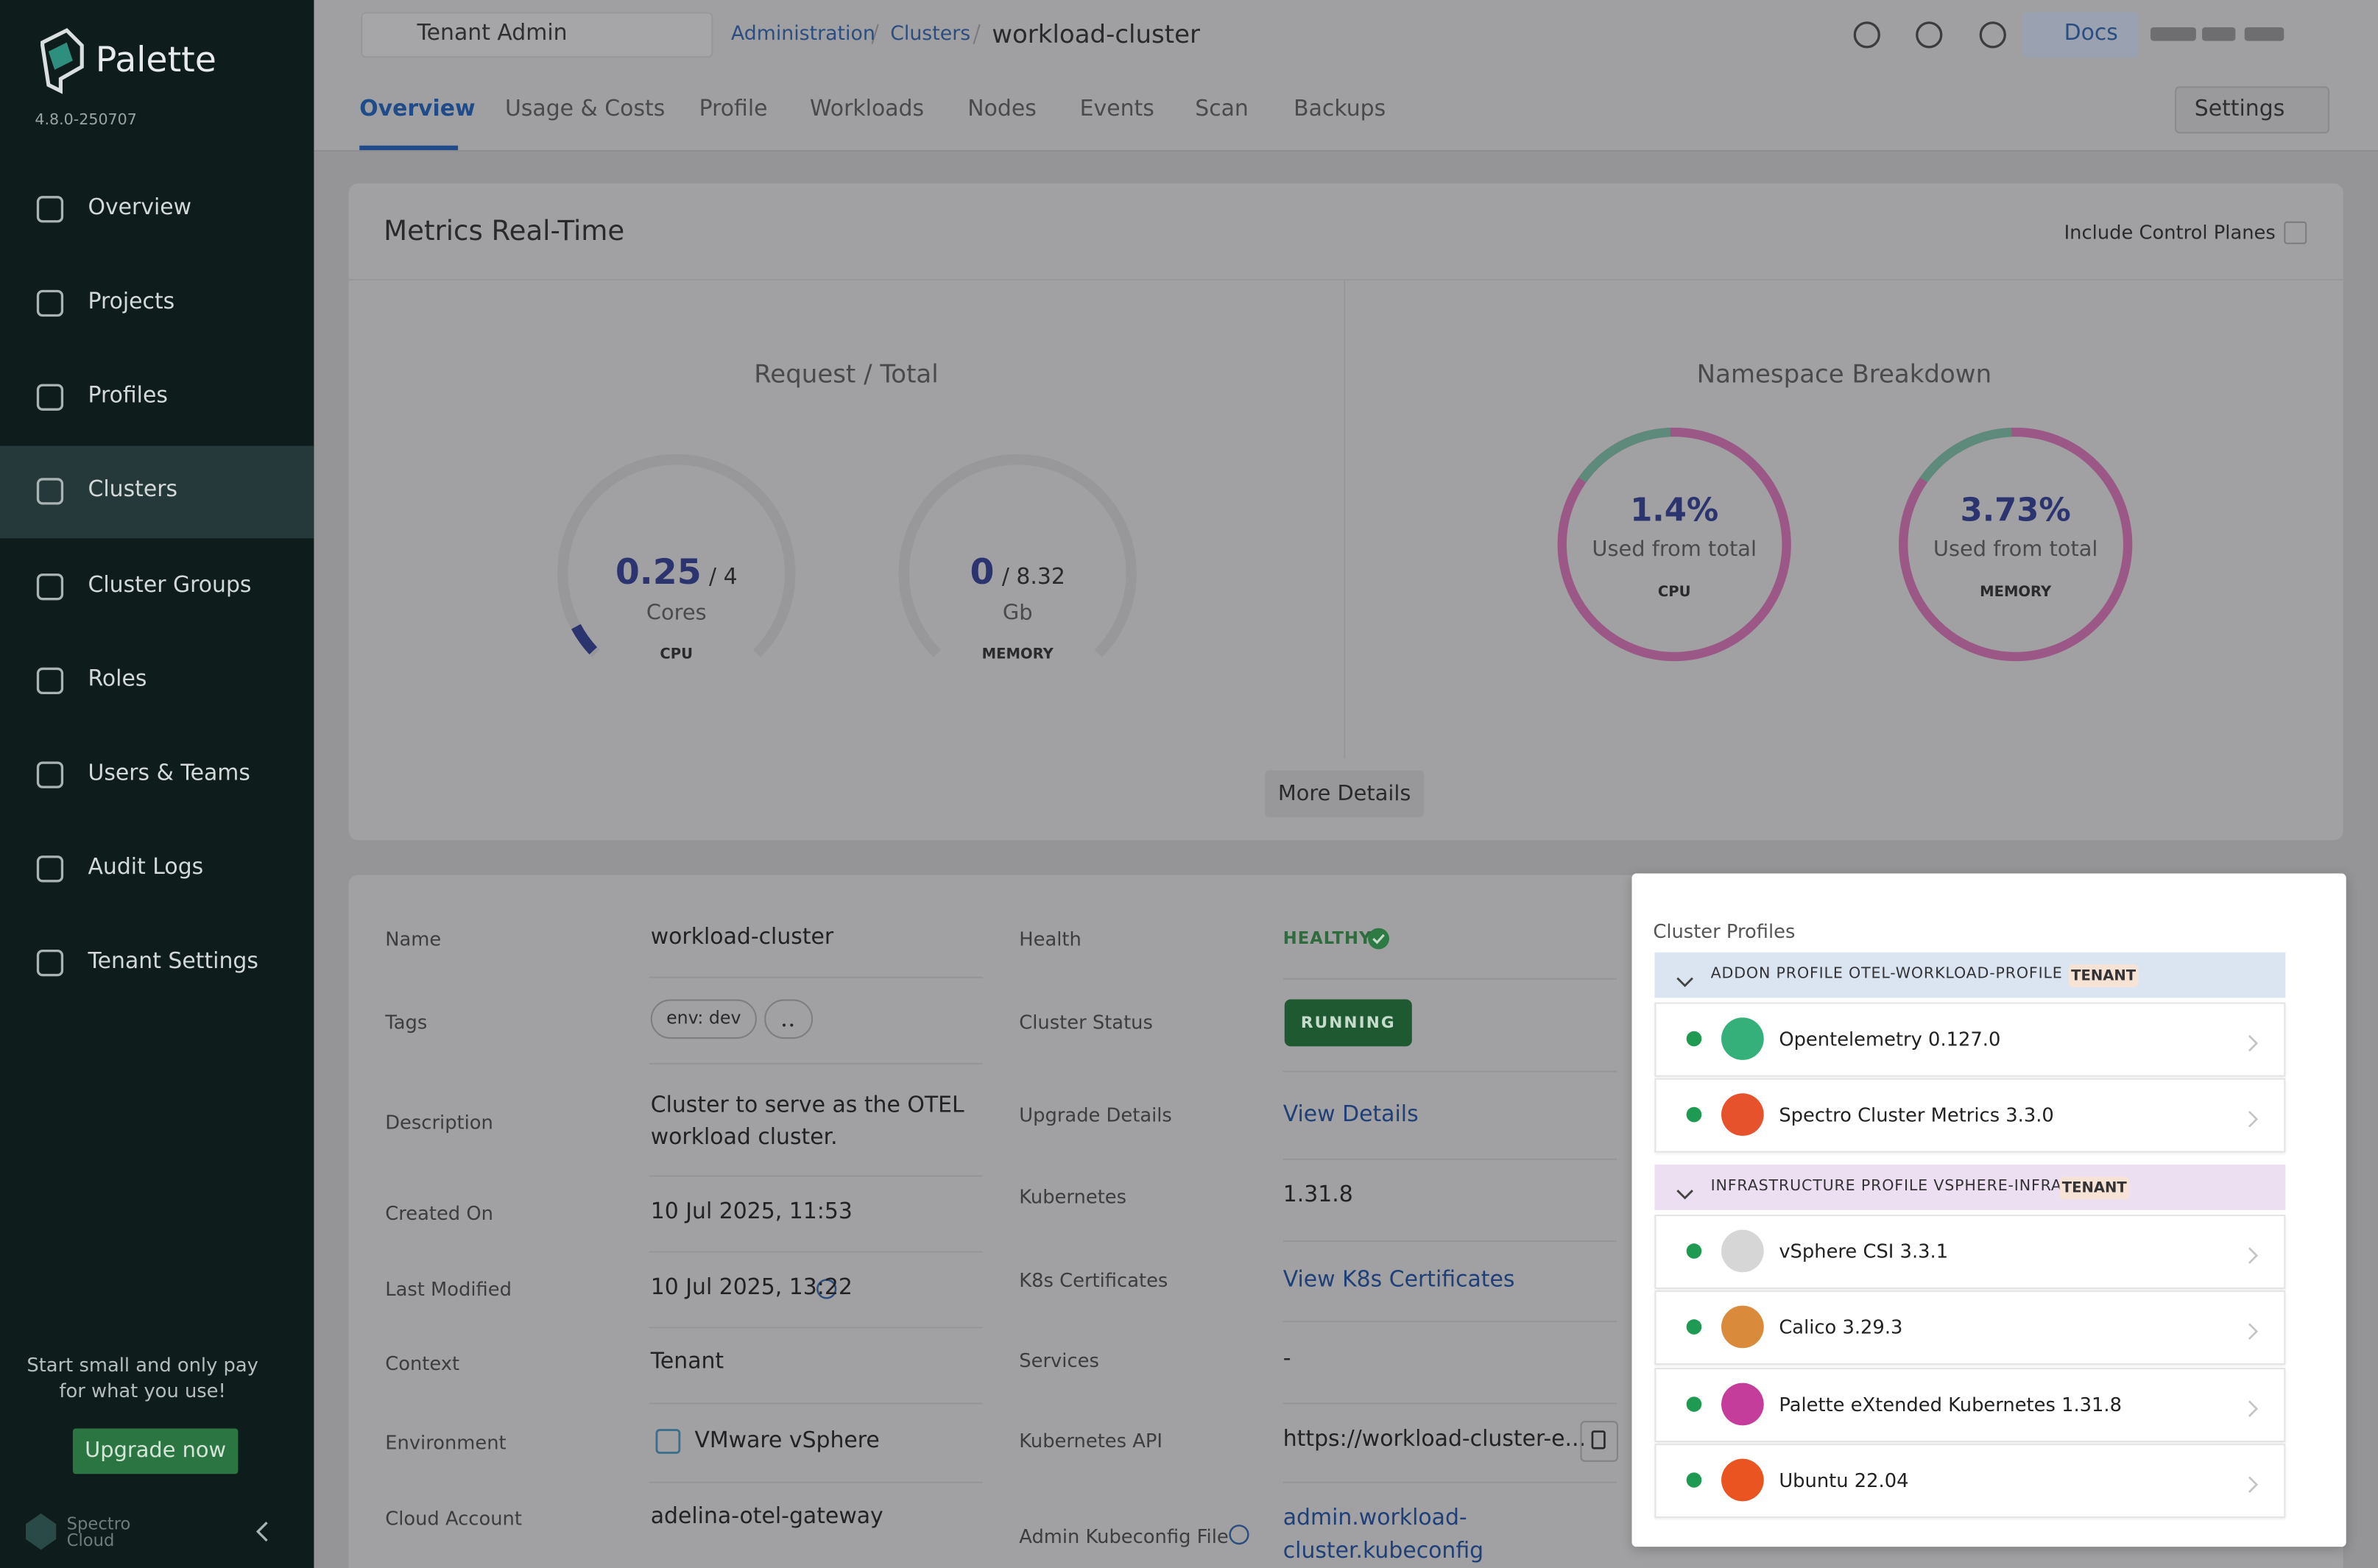 This screenshot has height=1568, width=2378. I want to click on field-label: Last Modified, so click(448, 1289).